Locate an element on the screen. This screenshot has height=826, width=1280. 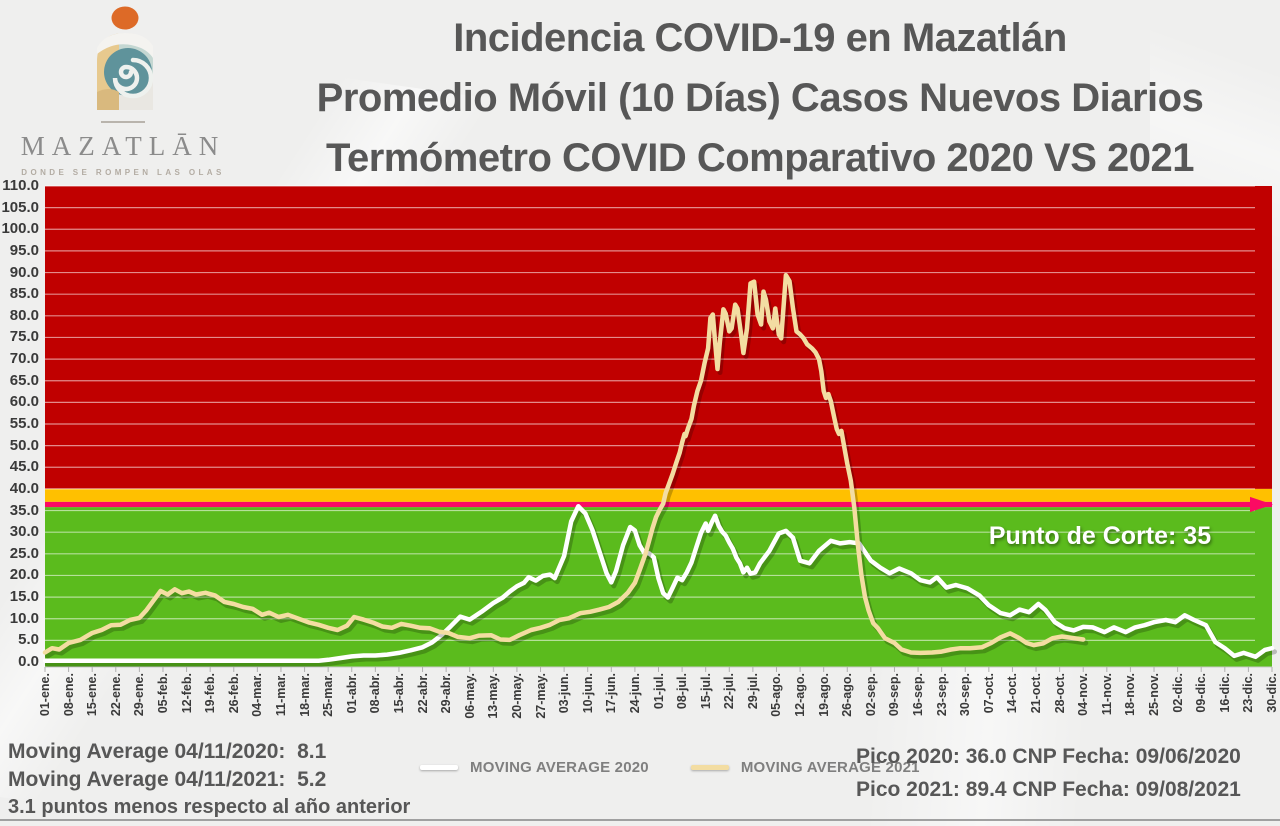
x-tick-label: 19-feb. is located at coordinates (210, 693).